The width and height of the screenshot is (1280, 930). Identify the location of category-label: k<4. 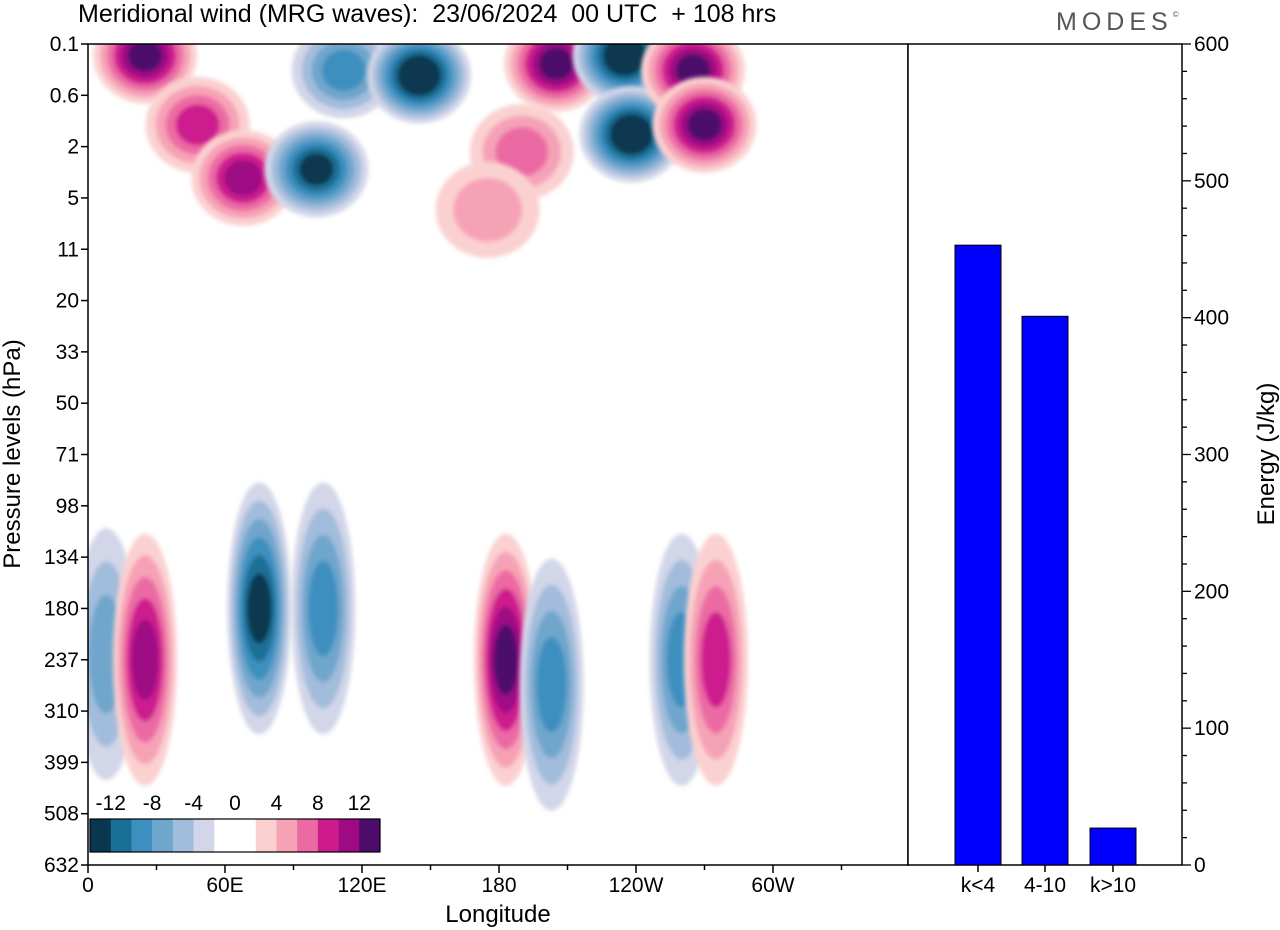
(978, 885).